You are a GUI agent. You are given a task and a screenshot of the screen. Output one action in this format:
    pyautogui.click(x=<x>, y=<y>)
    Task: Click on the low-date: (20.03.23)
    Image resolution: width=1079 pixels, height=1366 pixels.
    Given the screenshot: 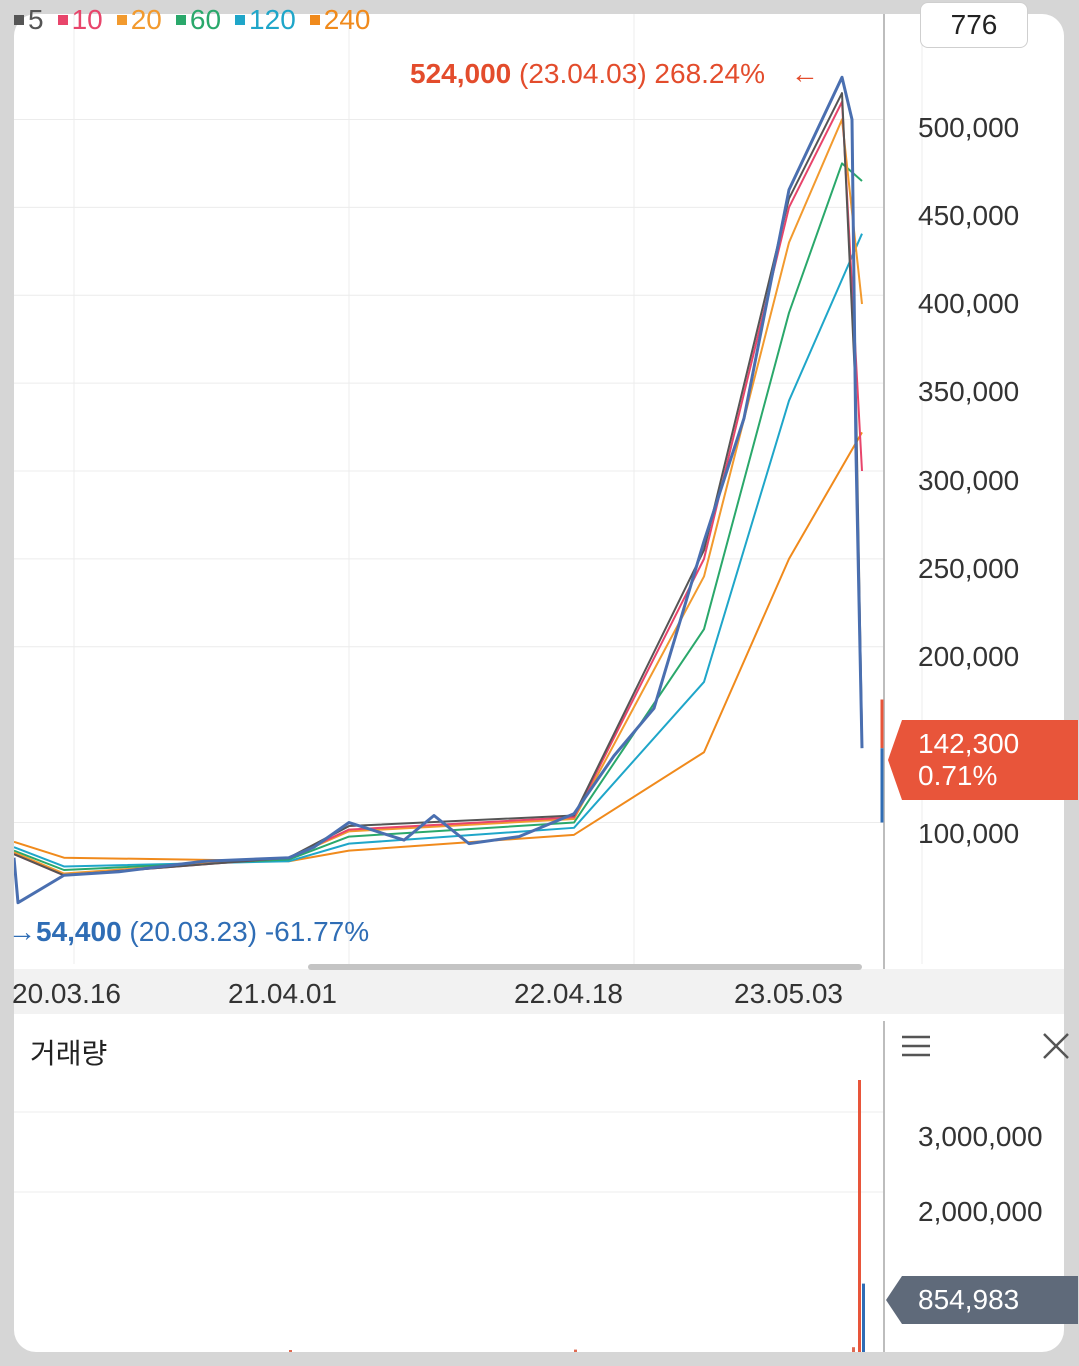 What is the action you would take?
    pyautogui.click(x=193, y=931)
    